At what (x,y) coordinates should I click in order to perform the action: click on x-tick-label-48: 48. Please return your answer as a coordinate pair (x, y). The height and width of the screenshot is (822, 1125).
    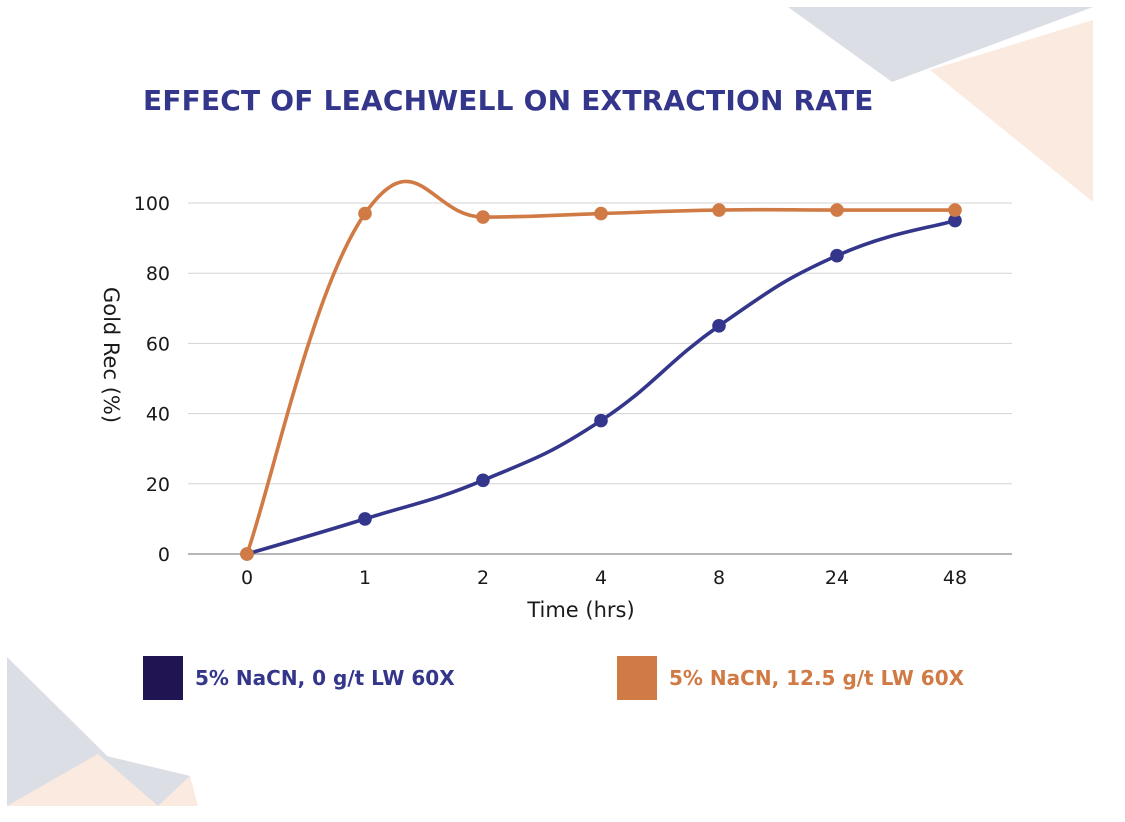
    Looking at the image, I should click on (955, 578).